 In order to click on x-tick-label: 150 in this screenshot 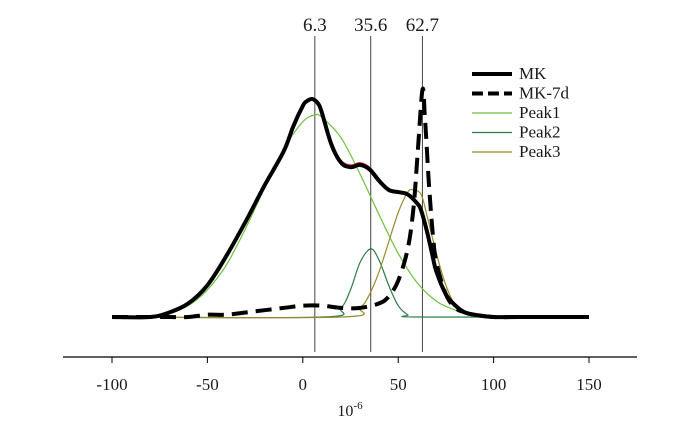, I will do `click(589, 384)`.